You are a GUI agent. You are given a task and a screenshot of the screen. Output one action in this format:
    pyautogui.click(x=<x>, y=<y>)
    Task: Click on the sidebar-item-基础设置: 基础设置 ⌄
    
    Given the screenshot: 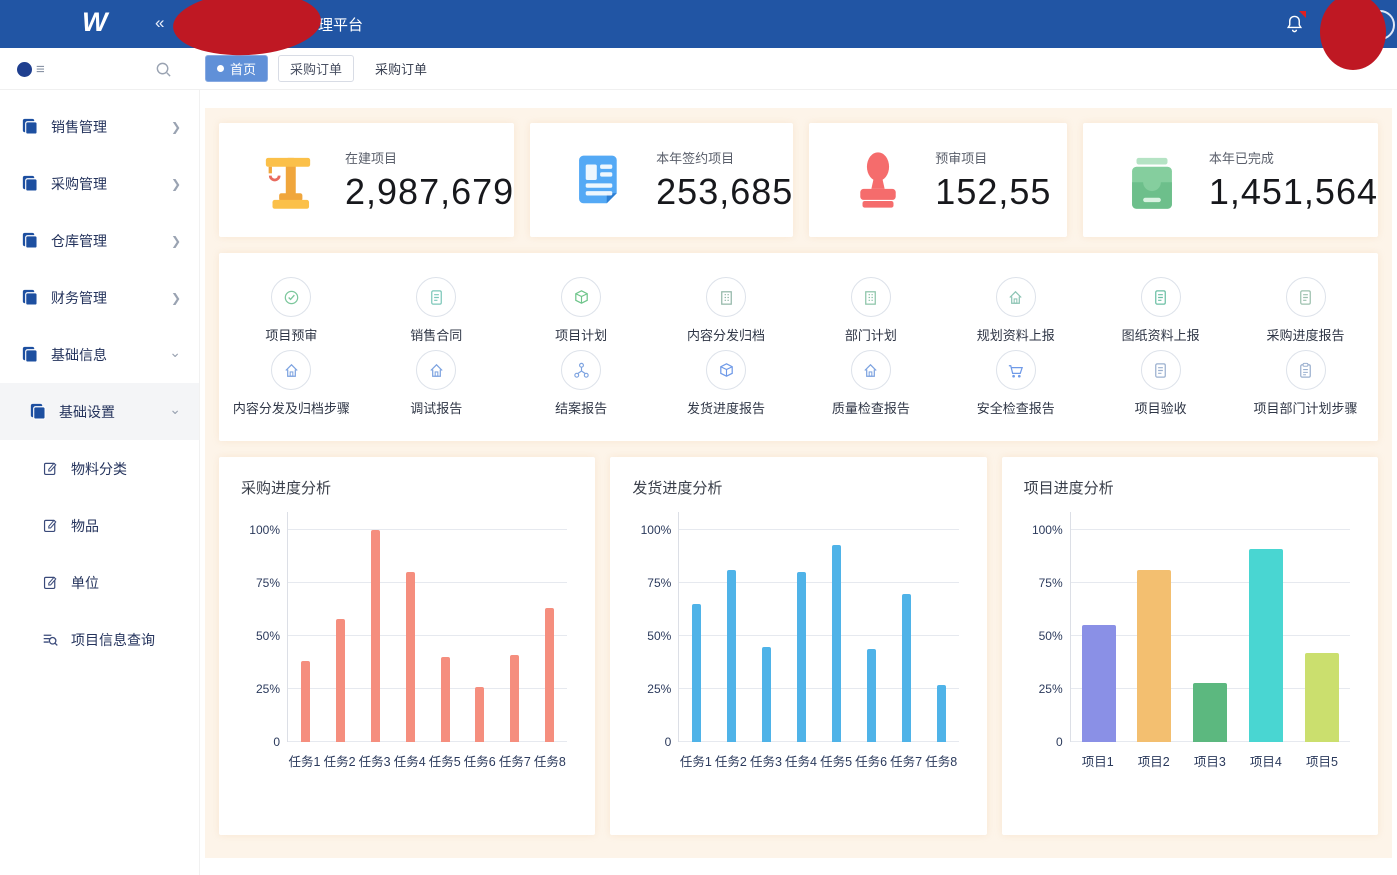 What is the action you would take?
    pyautogui.click(x=99, y=411)
    